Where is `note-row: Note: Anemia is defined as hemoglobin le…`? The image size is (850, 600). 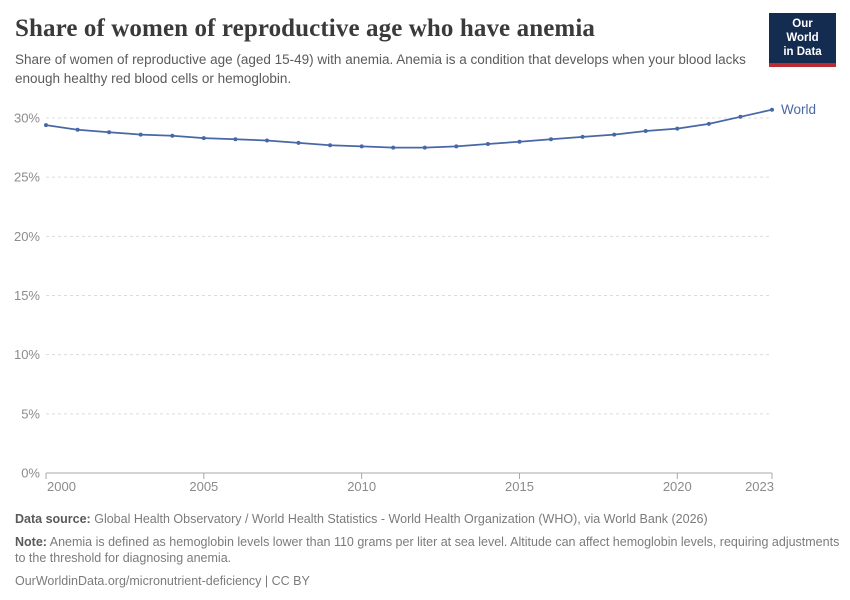 note-row: Note: Anemia is defined as hemoglobin le… is located at coordinates (429, 550).